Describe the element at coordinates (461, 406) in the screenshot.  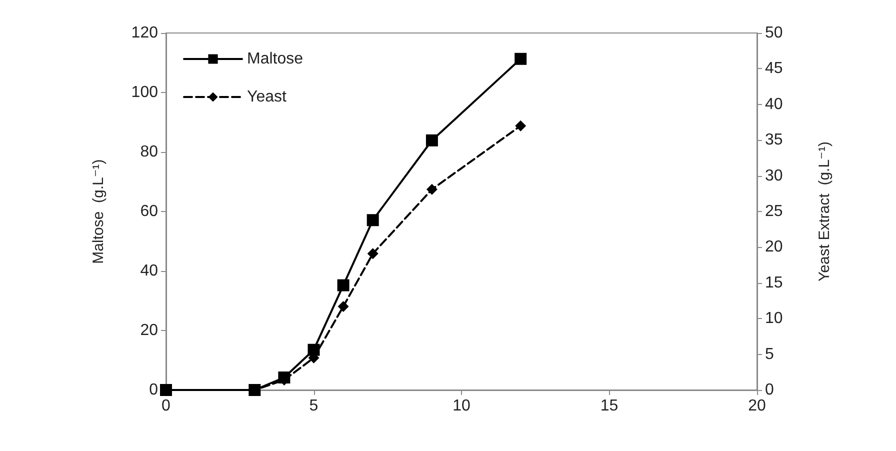
I see `x-tick-label: 10` at that location.